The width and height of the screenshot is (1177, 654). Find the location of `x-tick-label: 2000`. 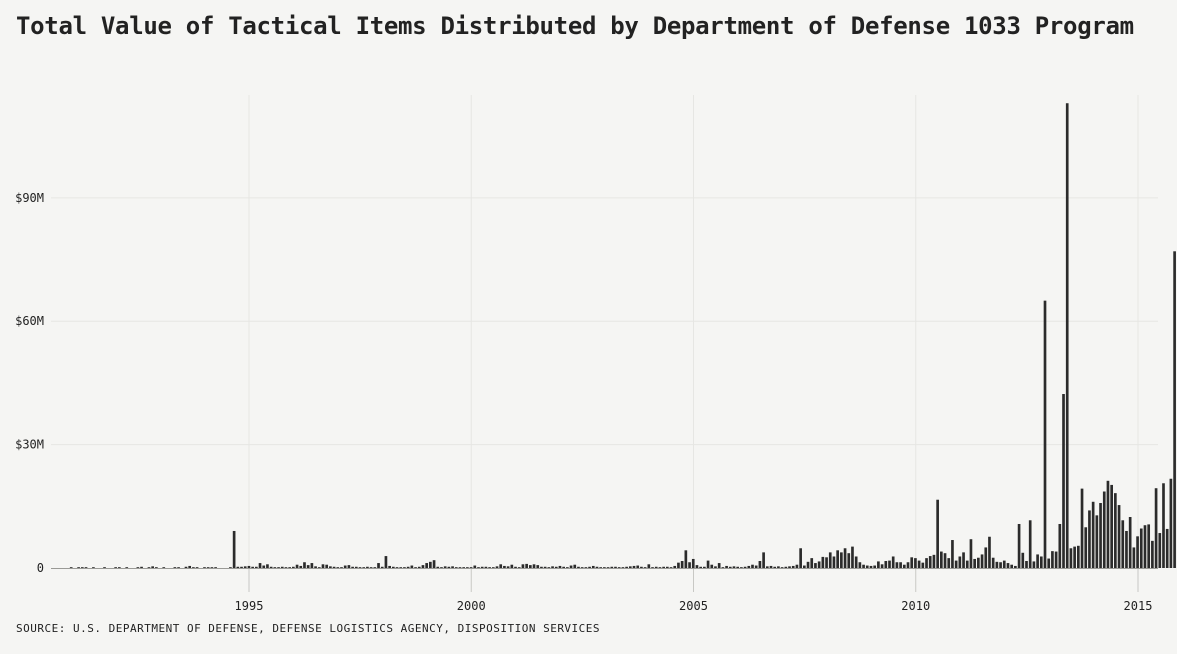

x-tick-label: 2000 is located at coordinates (471, 606).